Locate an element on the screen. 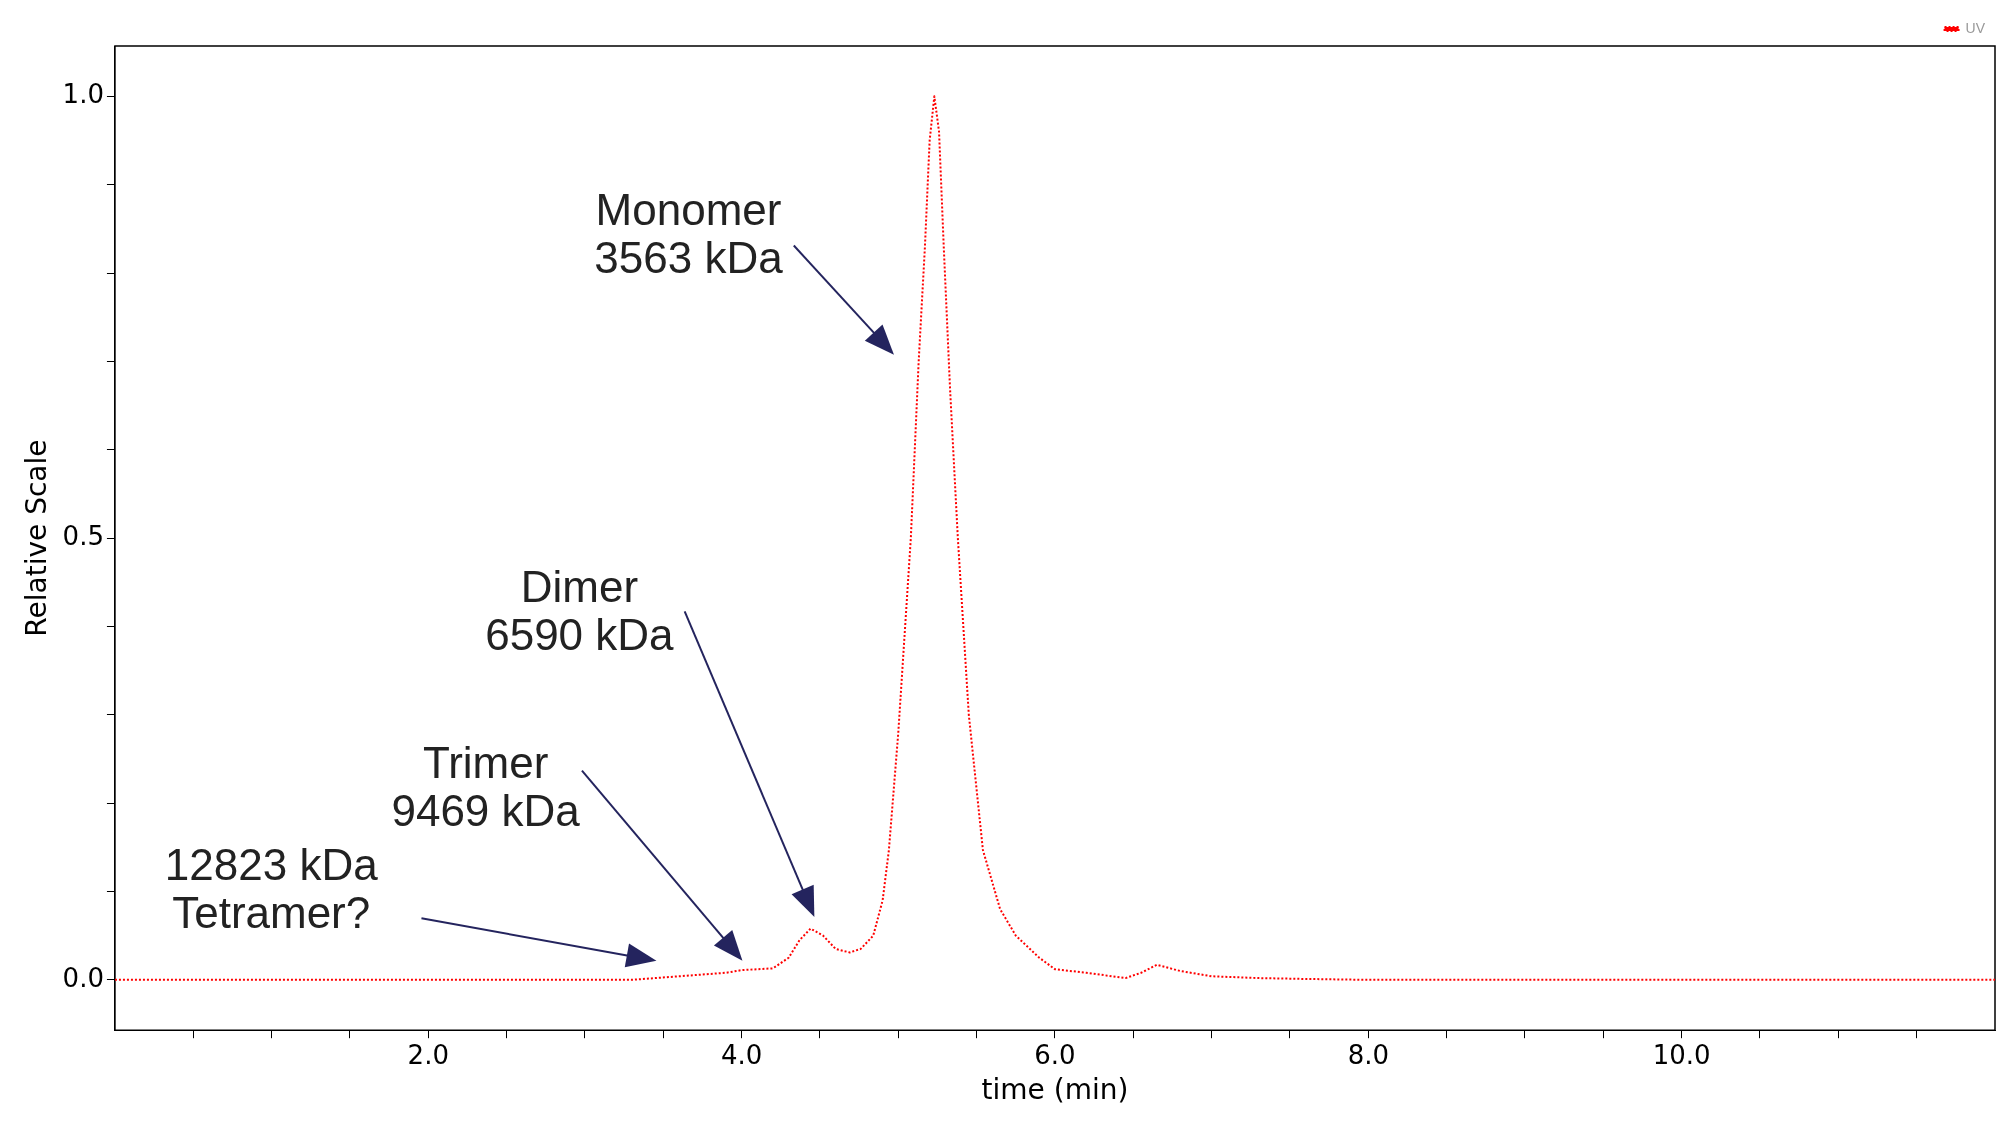 The width and height of the screenshot is (2013, 1123). annotation: Dimer 6590 kDa is located at coordinates (579, 611).